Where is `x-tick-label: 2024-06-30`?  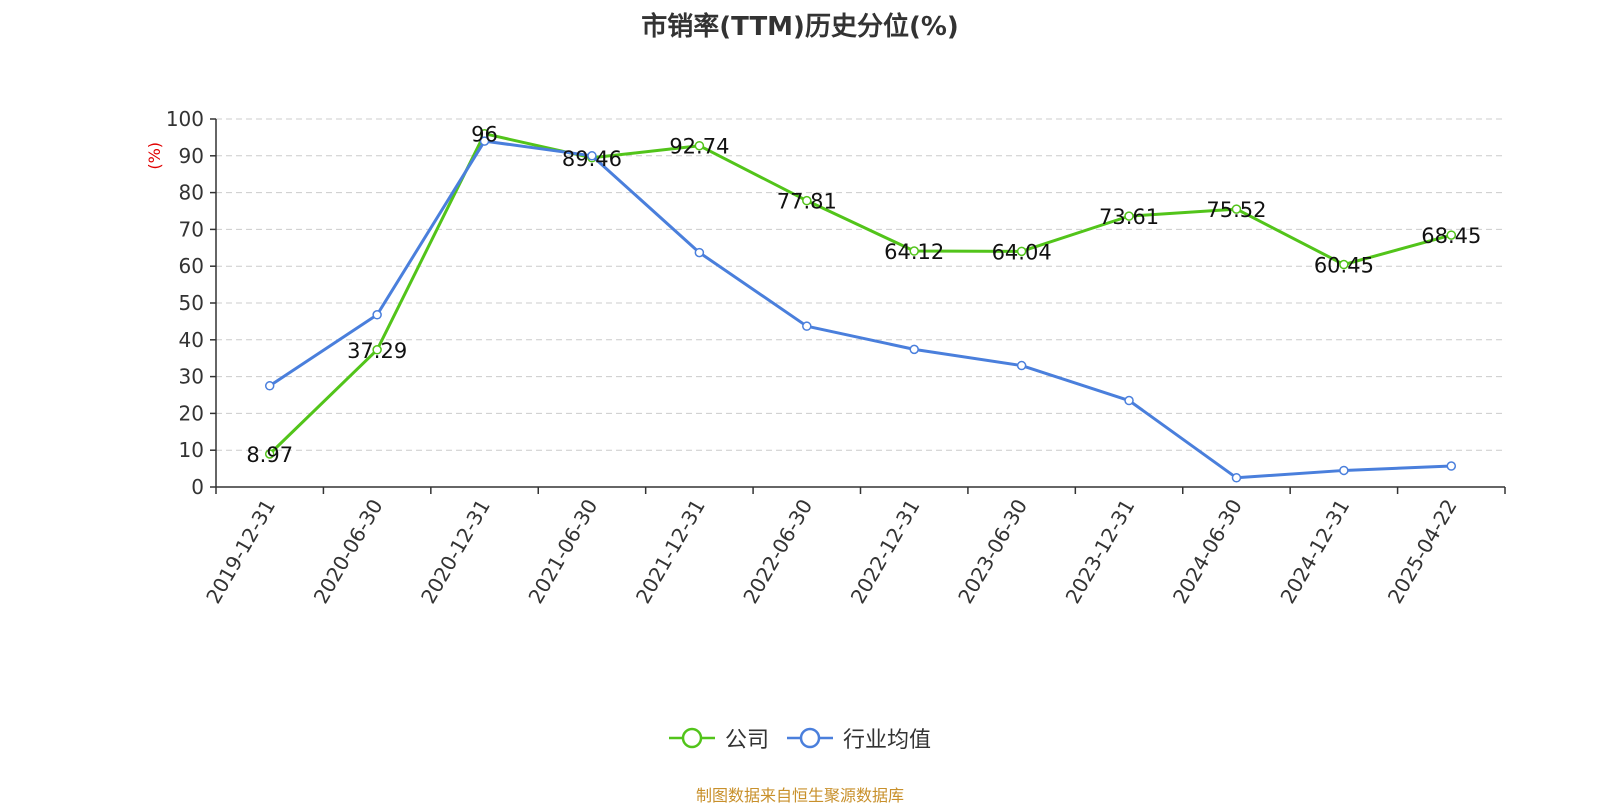 x-tick-label: 2024-06-30 is located at coordinates (1207, 551).